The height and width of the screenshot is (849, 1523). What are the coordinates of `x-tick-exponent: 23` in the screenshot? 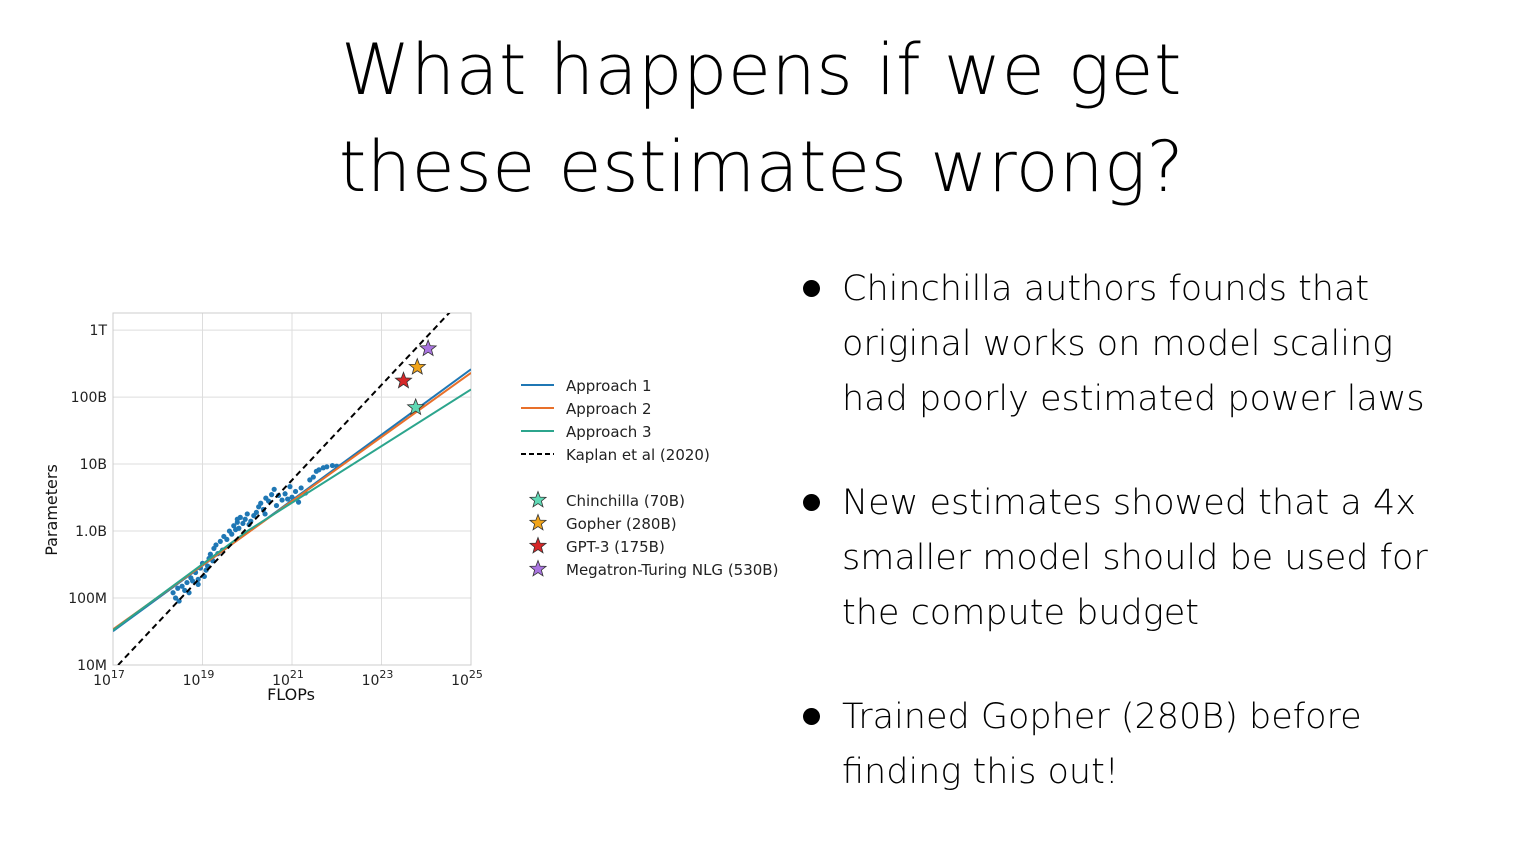 It's located at (386, 674).